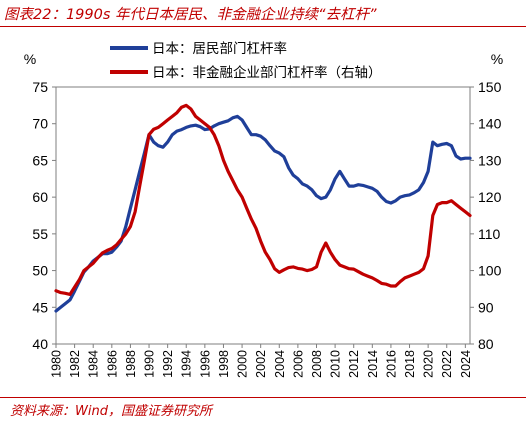 Image resolution: width=526 pixels, height=424 pixels. Describe the element at coordinates (40, 234) in the screenshot. I see `left-tick-label: 55` at that location.